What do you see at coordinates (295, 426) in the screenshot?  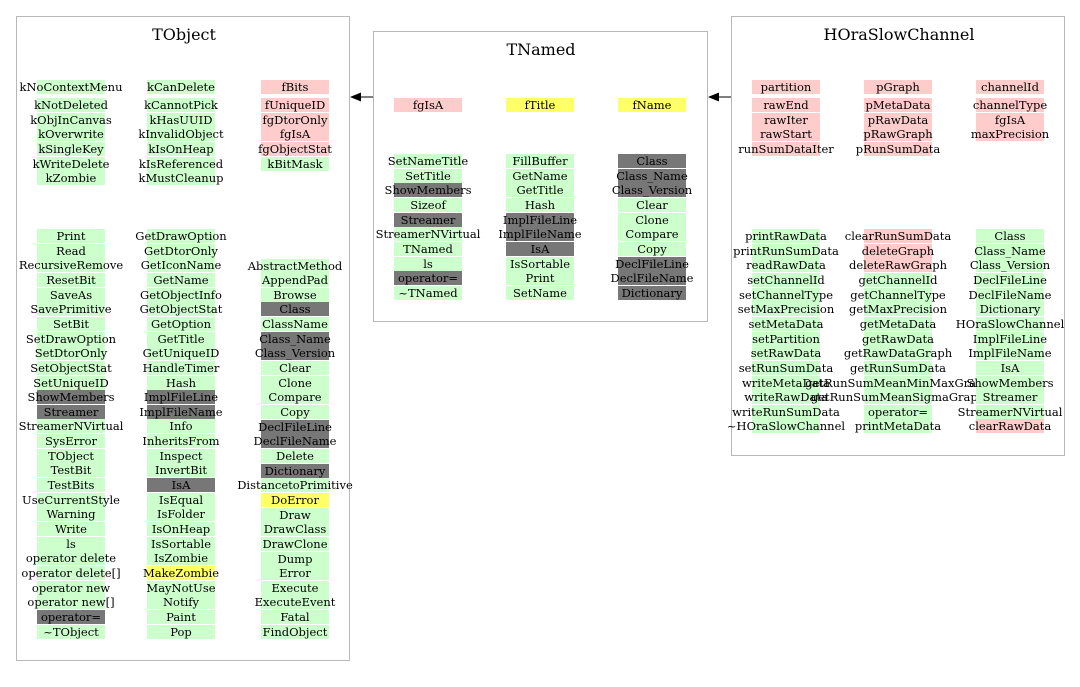 I see `member-tobject-declfileline: DeclFileLine` at bounding box center [295, 426].